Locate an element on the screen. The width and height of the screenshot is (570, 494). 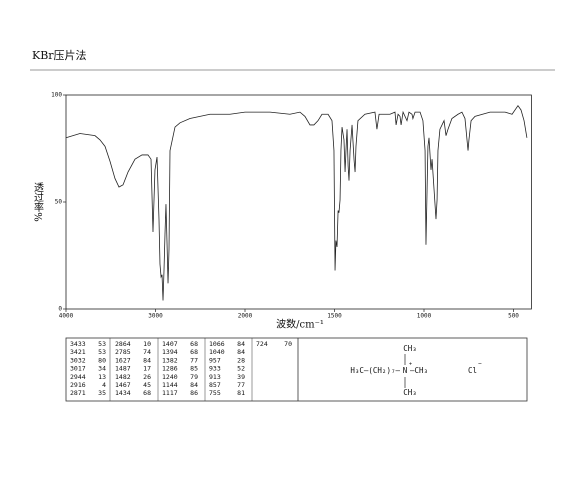
peak-wavenumber: 2785 is located at coordinates (123, 352).